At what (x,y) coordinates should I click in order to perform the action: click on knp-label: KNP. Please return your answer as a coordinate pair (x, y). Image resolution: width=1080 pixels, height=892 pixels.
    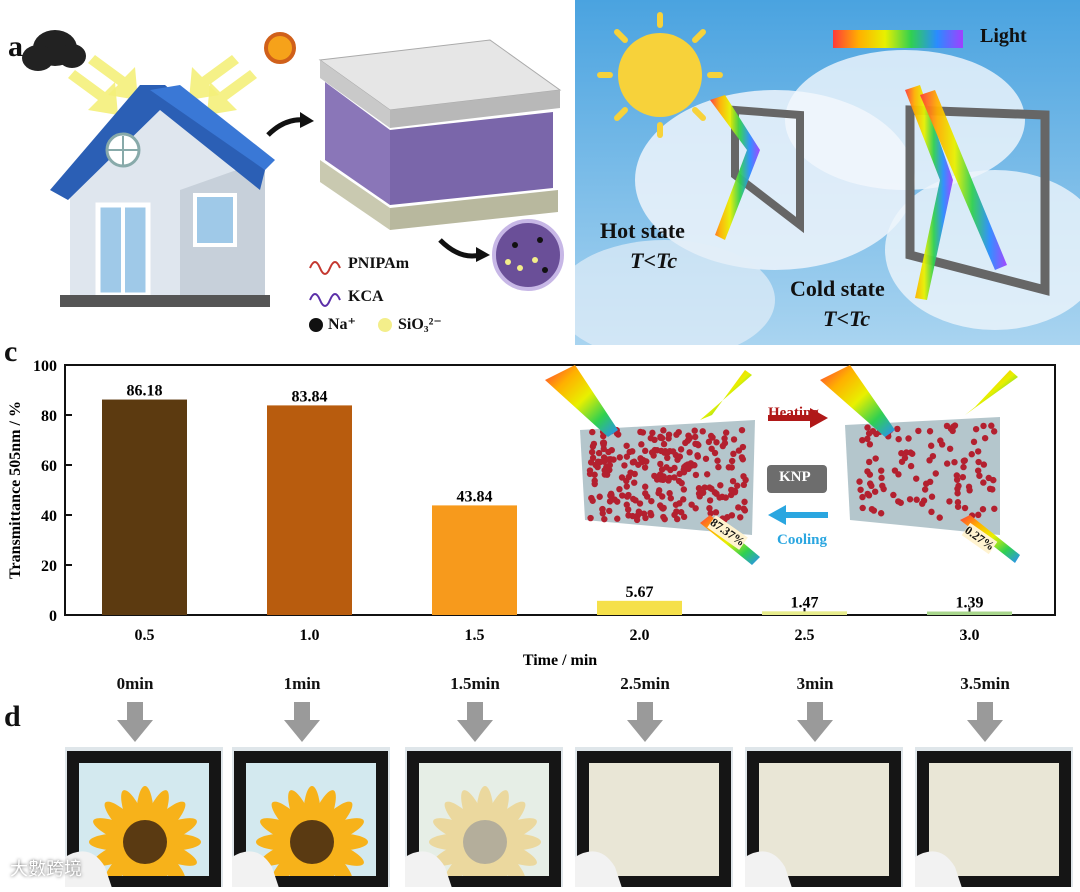
    Looking at the image, I should click on (795, 477).